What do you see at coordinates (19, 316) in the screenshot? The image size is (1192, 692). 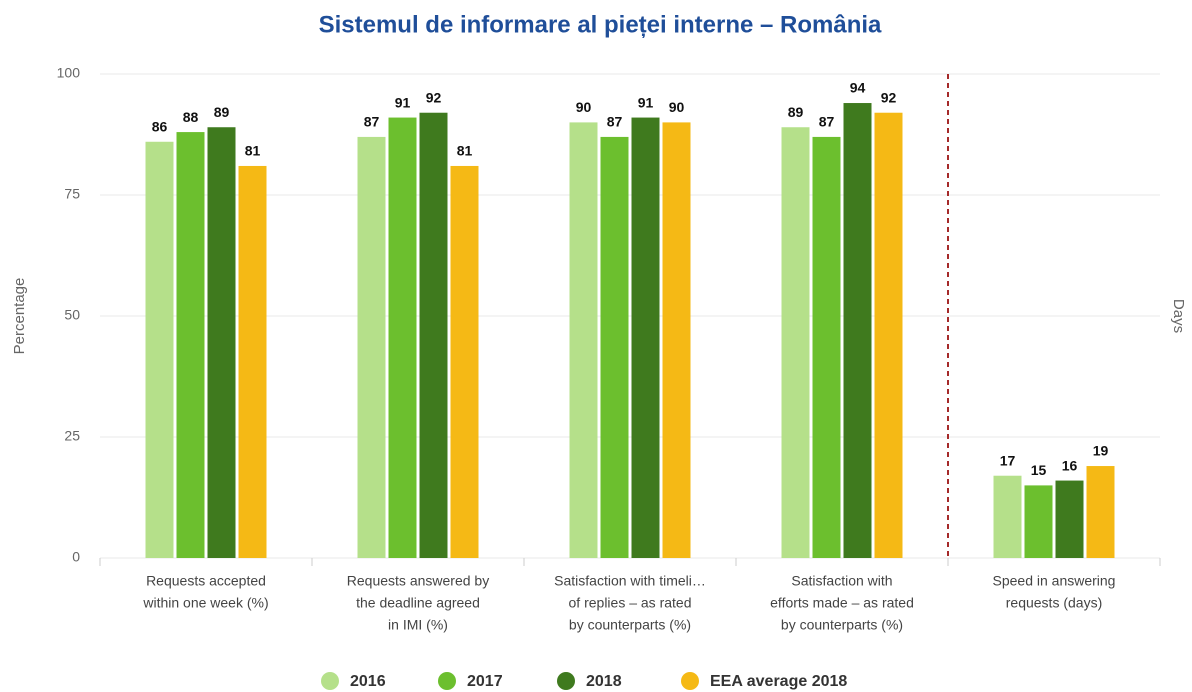 I see `y-axis-label: Percentage` at bounding box center [19, 316].